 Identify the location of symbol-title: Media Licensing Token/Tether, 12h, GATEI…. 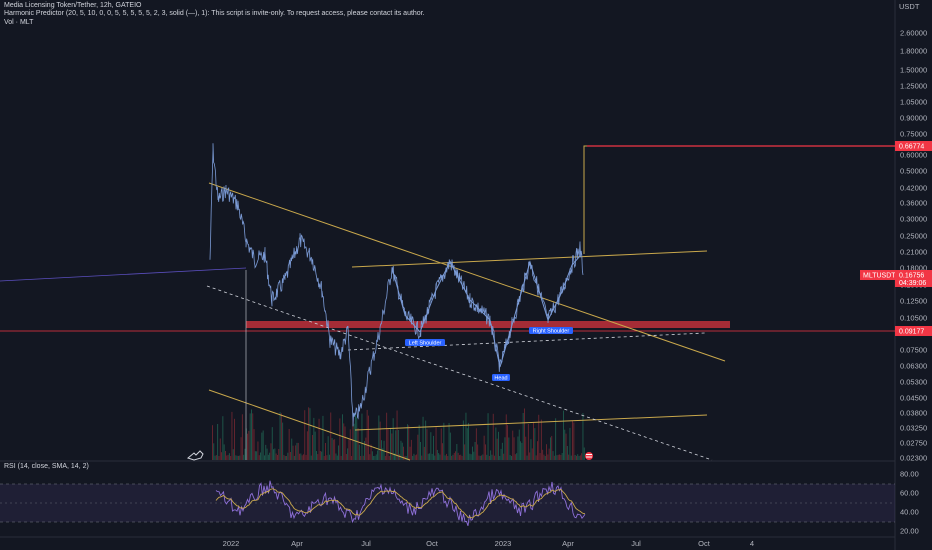
(73, 5).